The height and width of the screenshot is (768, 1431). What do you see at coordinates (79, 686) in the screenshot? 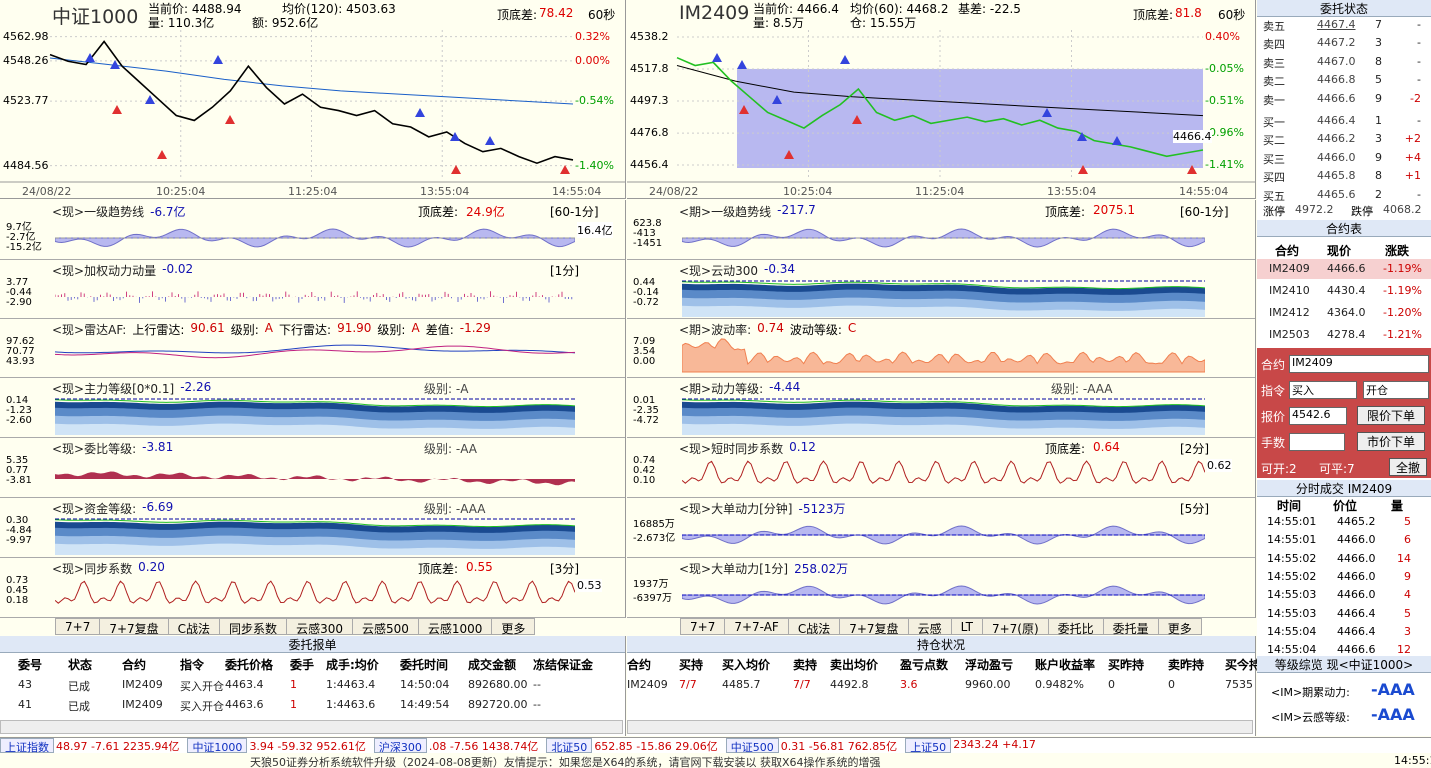
I see `cell: 已成` at bounding box center [79, 686].